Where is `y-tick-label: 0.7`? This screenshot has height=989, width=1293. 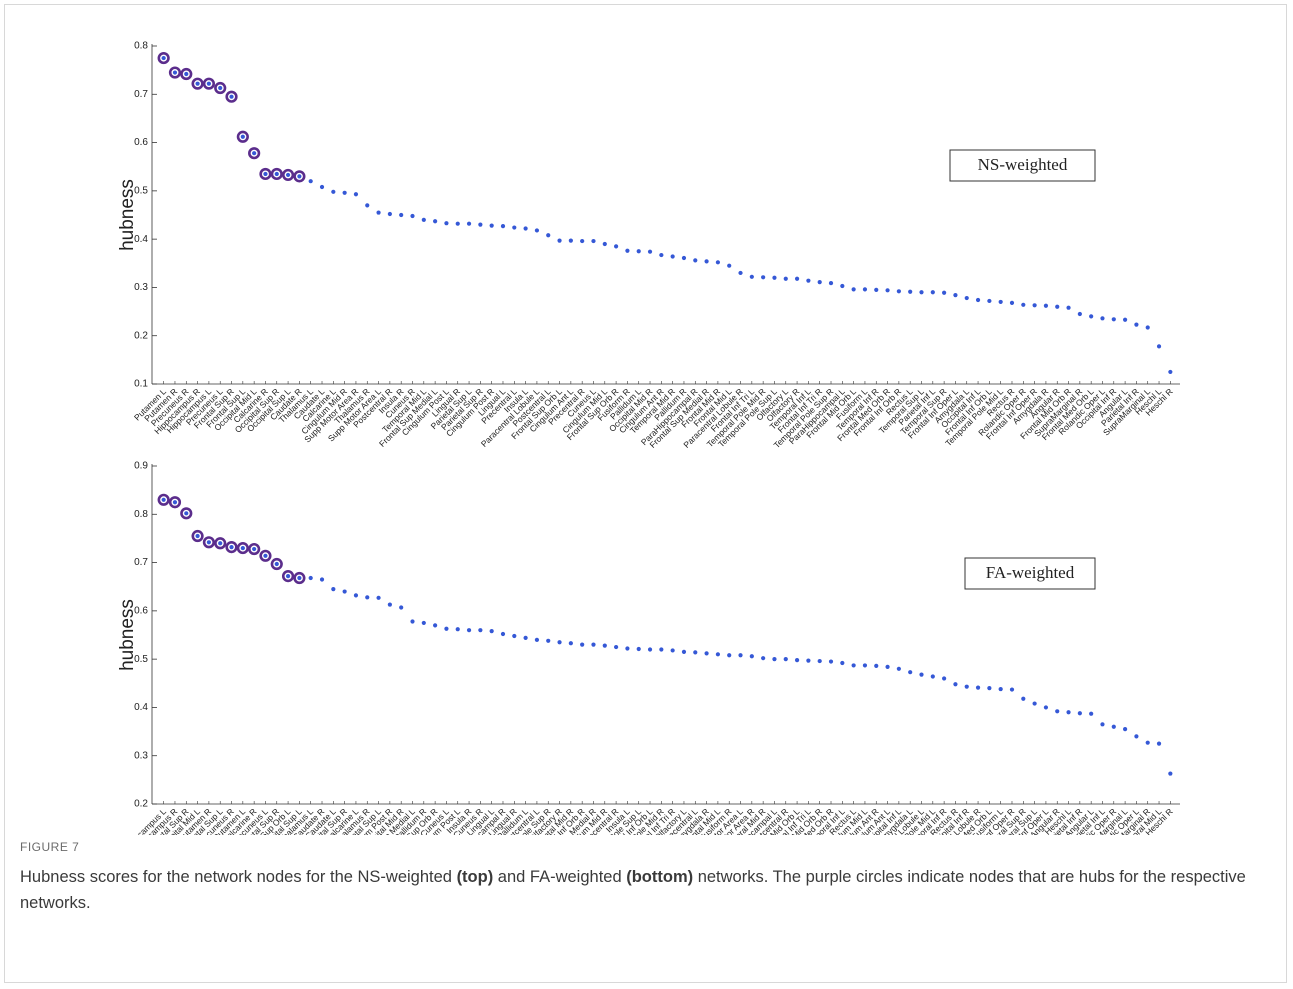 y-tick-label: 0.7 is located at coordinates (141, 562).